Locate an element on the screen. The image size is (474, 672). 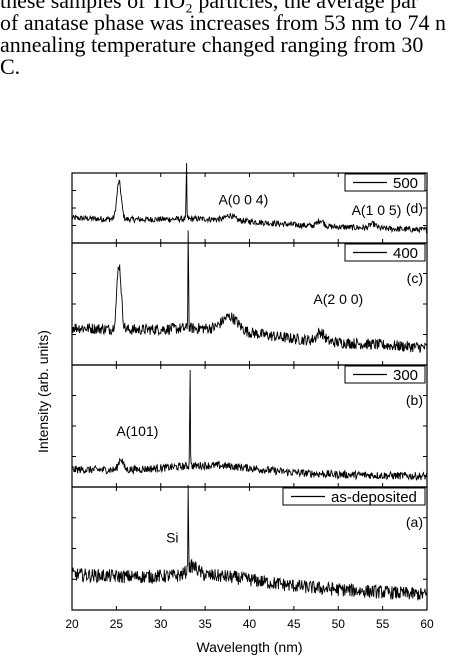
panel: as-deposited (a) Si is located at coordinates (249, 548).